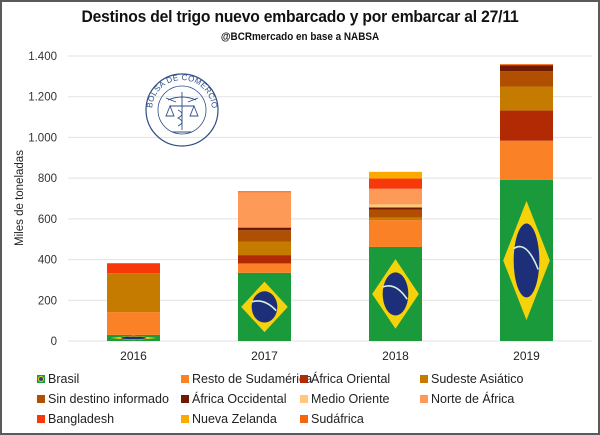 The image size is (600, 435). I want to click on bar-segment-sudeste-asiatico-2019, so click(526, 98).